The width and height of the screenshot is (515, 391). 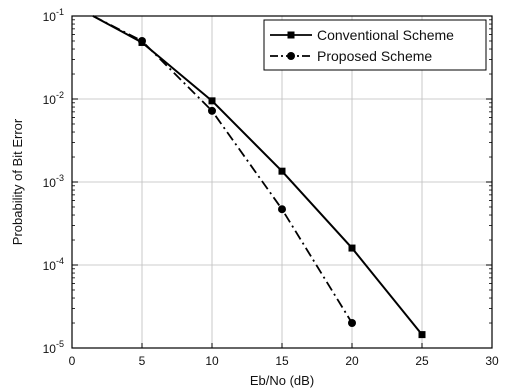 What do you see at coordinates (422, 361) in the screenshot?
I see `x-tick-label: 25` at bounding box center [422, 361].